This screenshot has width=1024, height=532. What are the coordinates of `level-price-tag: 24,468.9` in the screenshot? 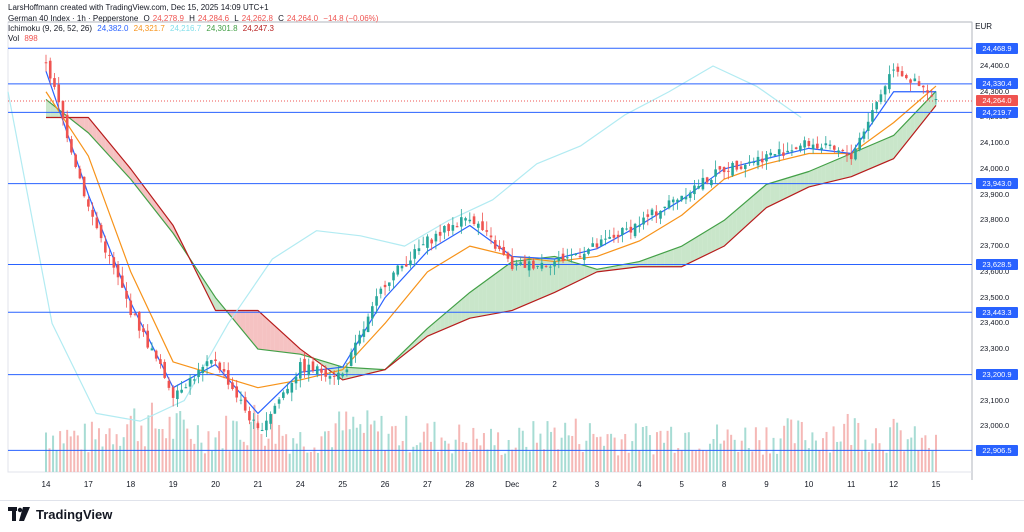 It's located at (997, 48).